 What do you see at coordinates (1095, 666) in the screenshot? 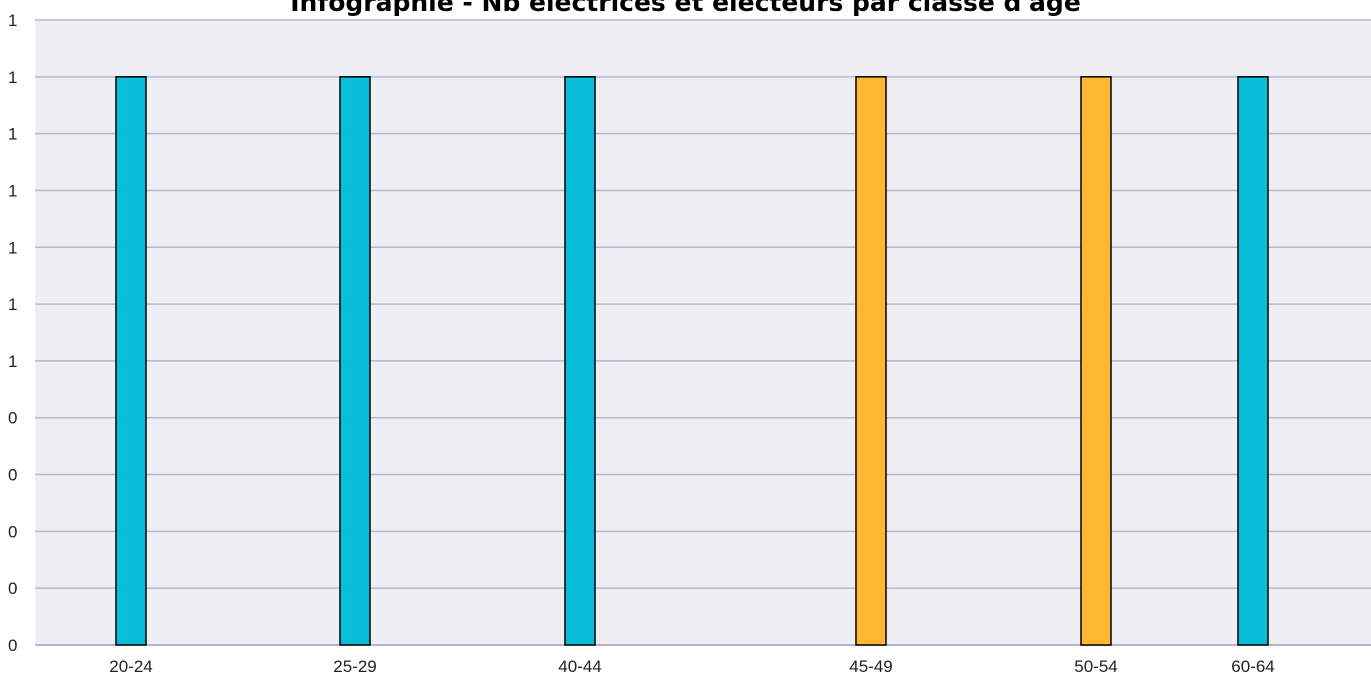
I see `x-tick-label: 50-54` at bounding box center [1095, 666].